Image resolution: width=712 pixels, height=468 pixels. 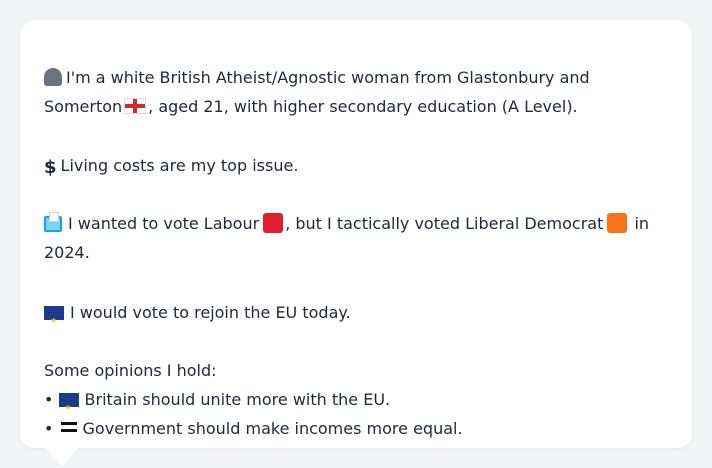 What do you see at coordinates (53, 77) in the screenshot?
I see `person-icon` at bounding box center [53, 77].